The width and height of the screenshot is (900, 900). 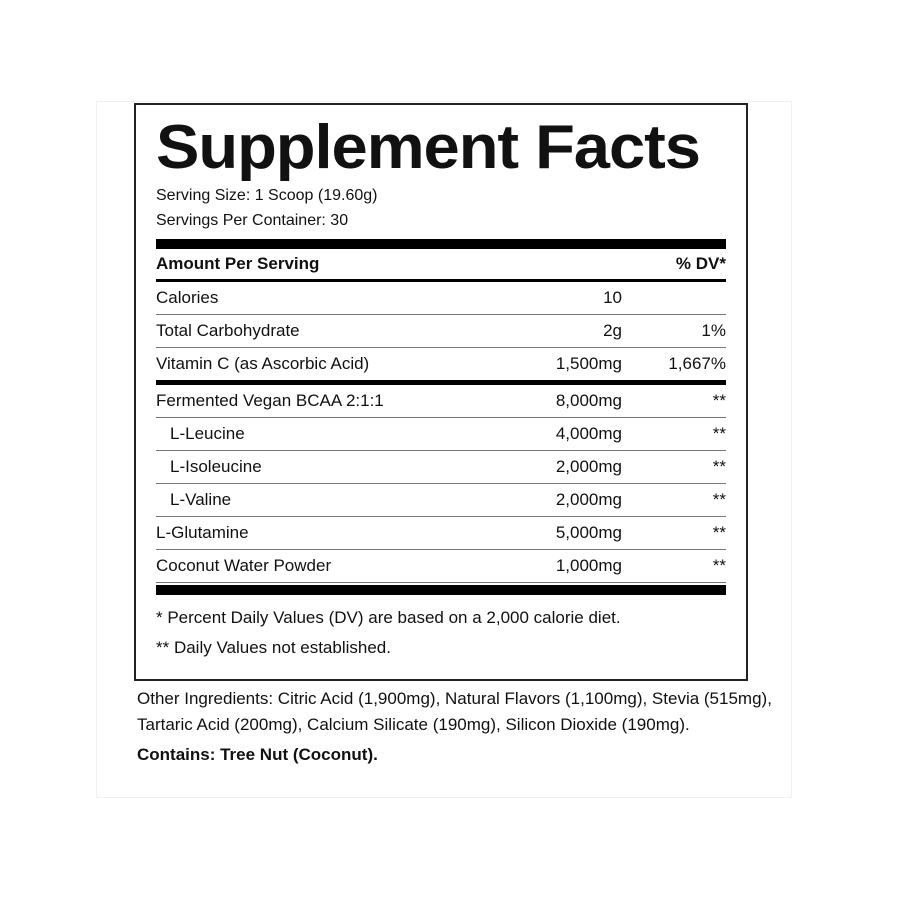 What do you see at coordinates (244, 565) in the screenshot?
I see `nutrient-name: Coconut Water Powder` at bounding box center [244, 565].